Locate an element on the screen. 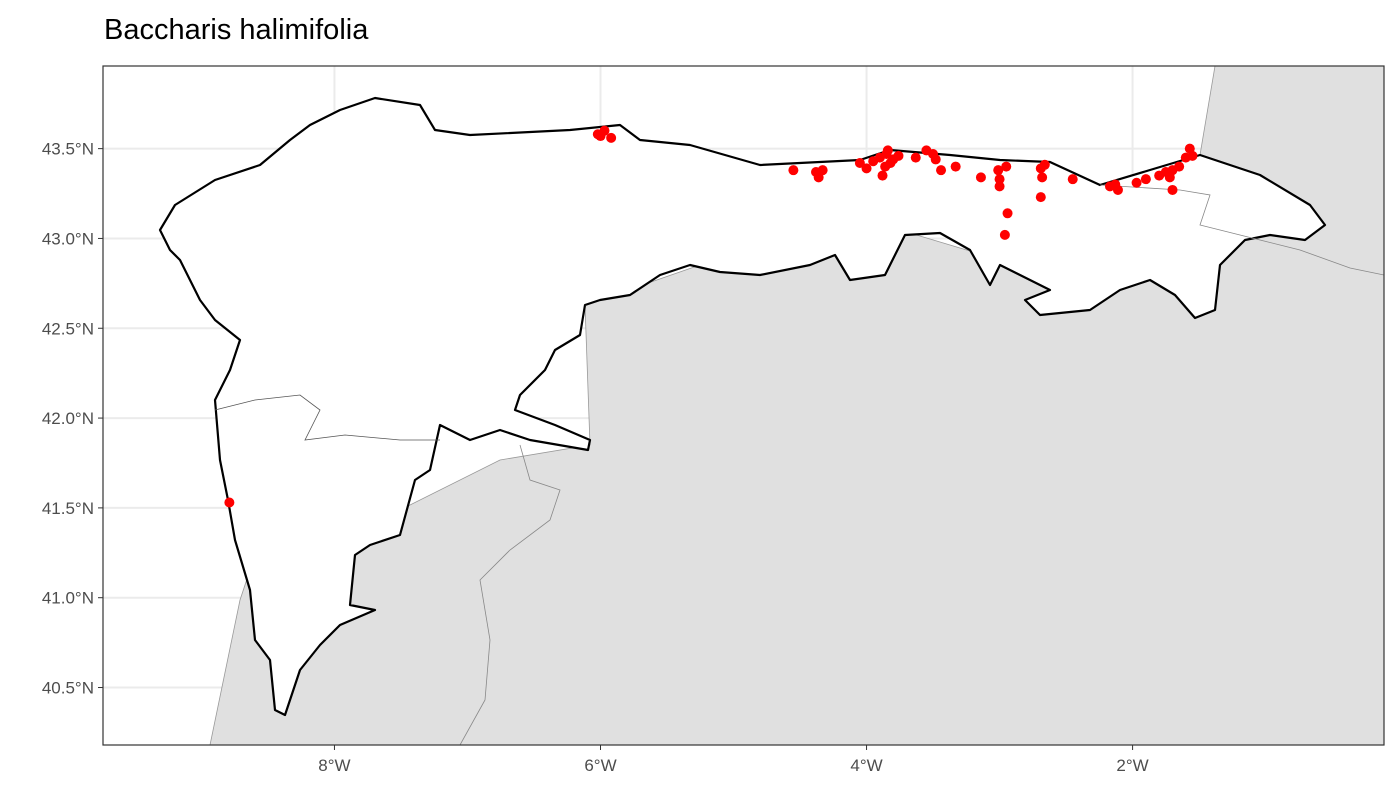  y-tick-label: 43.0°N is located at coordinates (68, 238).